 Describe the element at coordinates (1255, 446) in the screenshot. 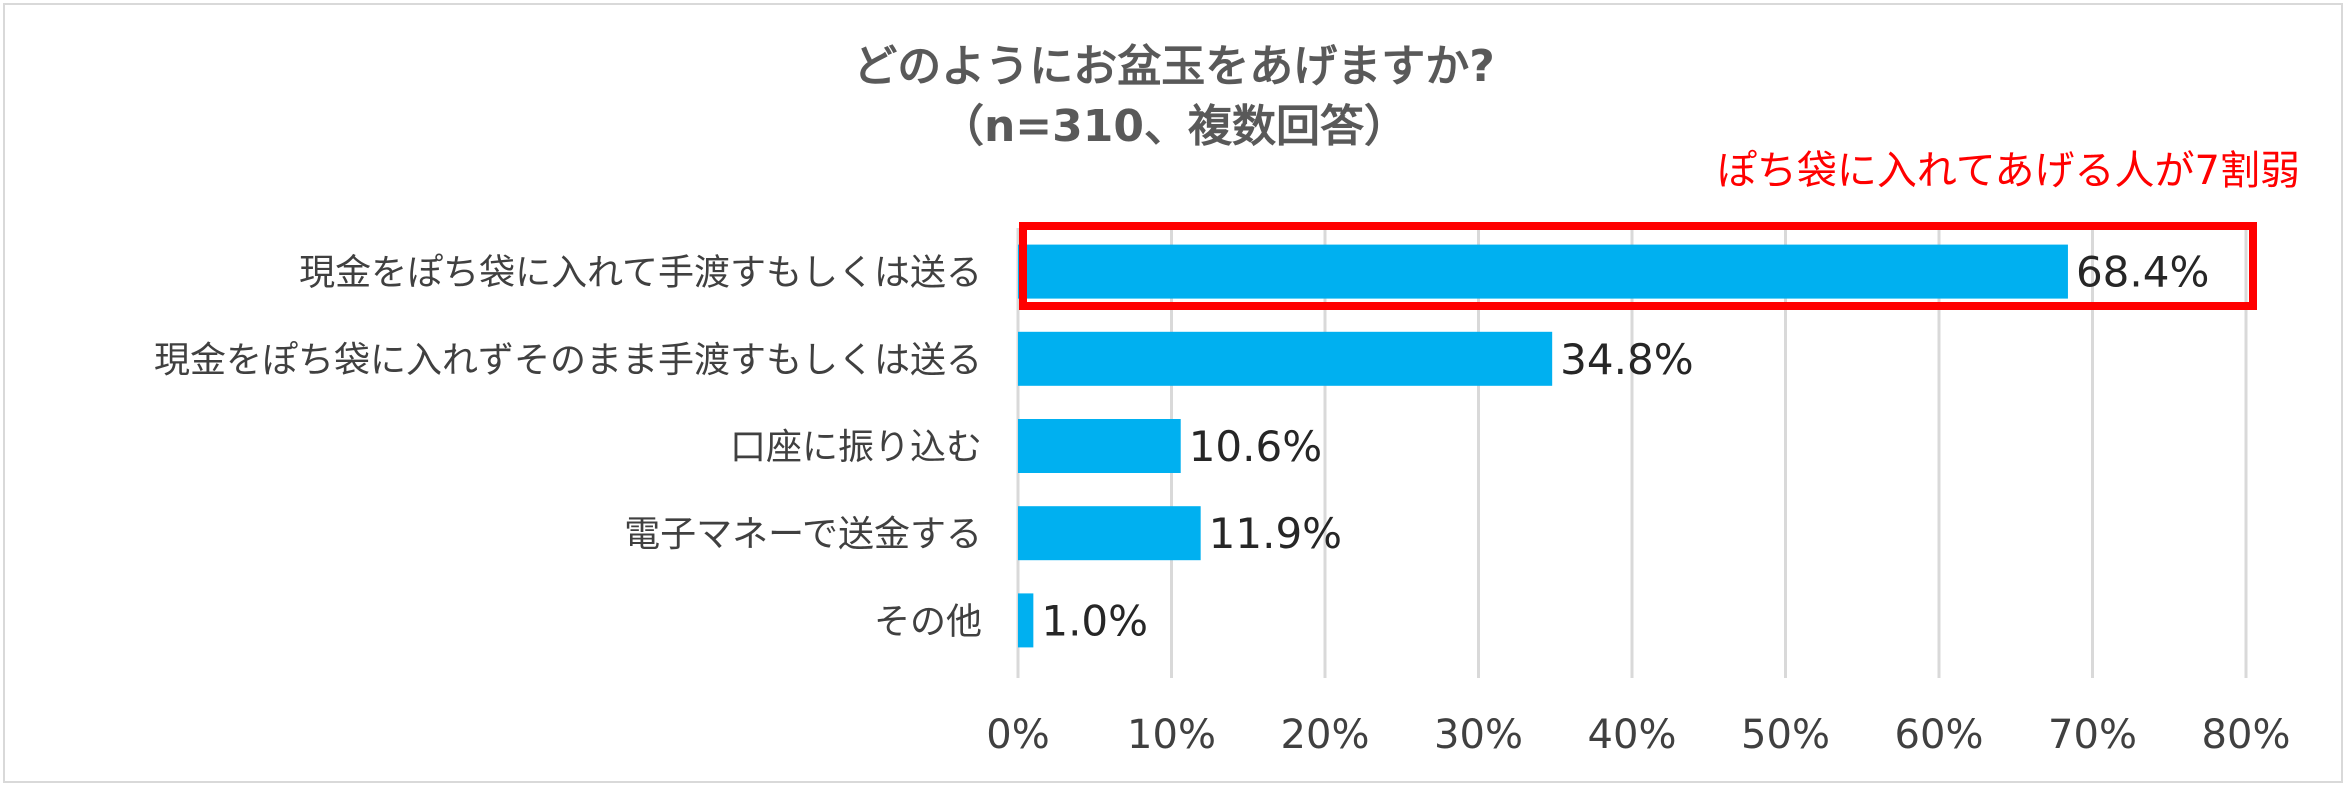

I see `data-label: 10.6%` at that location.